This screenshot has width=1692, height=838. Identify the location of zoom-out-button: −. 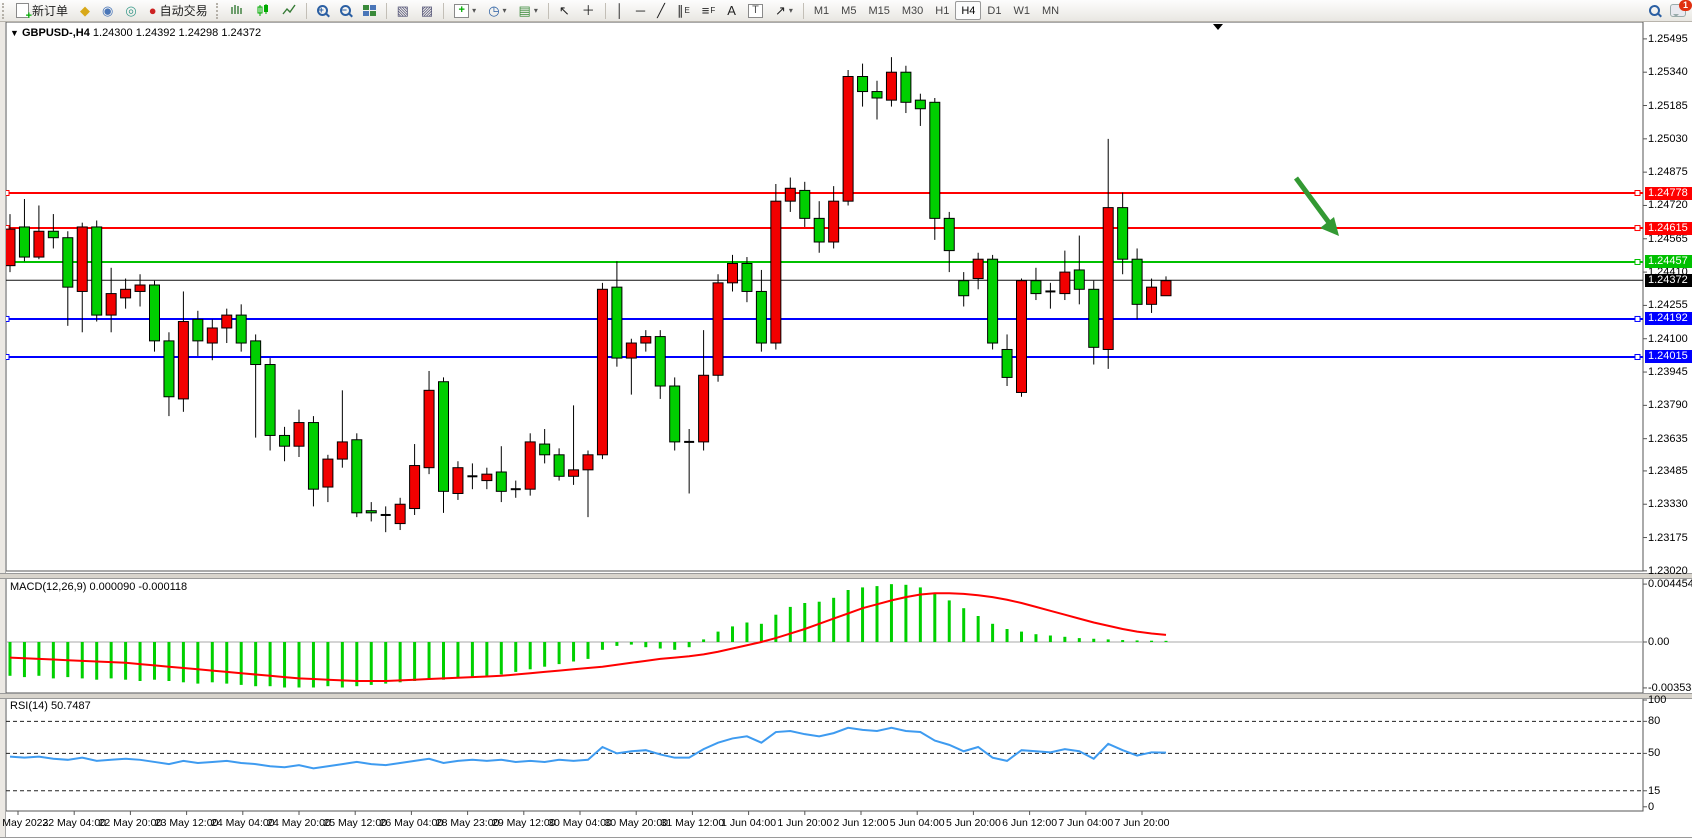
(345, 11).